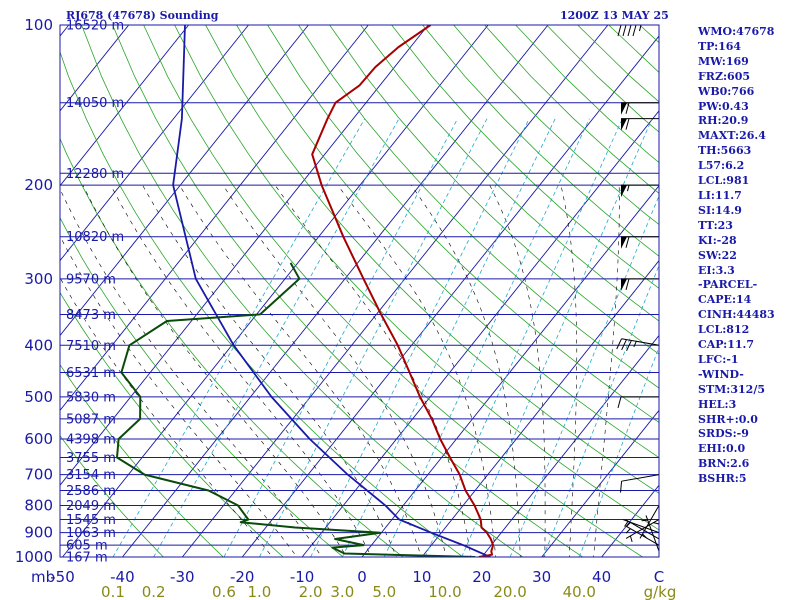 The height and width of the screenshot is (600, 800). I want to click on height-label: 605 m, so click(87, 546).